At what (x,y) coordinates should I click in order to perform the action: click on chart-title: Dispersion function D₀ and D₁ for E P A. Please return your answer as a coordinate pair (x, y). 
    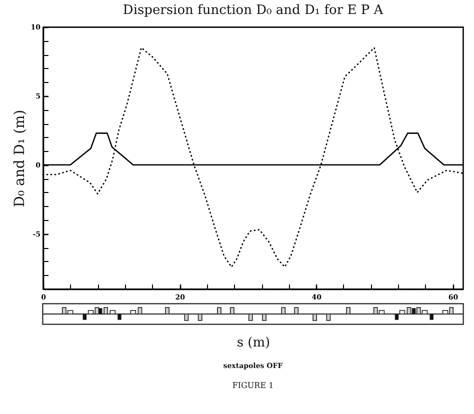
    Looking at the image, I should click on (253, 10).